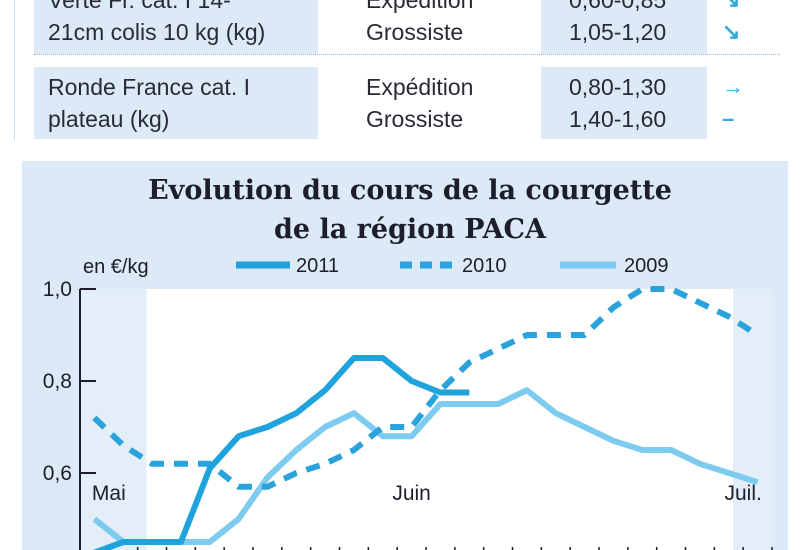 Image resolution: width=800 pixels, height=550 pixels. What do you see at coordinates (116, 267) in the screenshot?
I see `y-unit-label: en €/kg` at bounding box center [116, 267].